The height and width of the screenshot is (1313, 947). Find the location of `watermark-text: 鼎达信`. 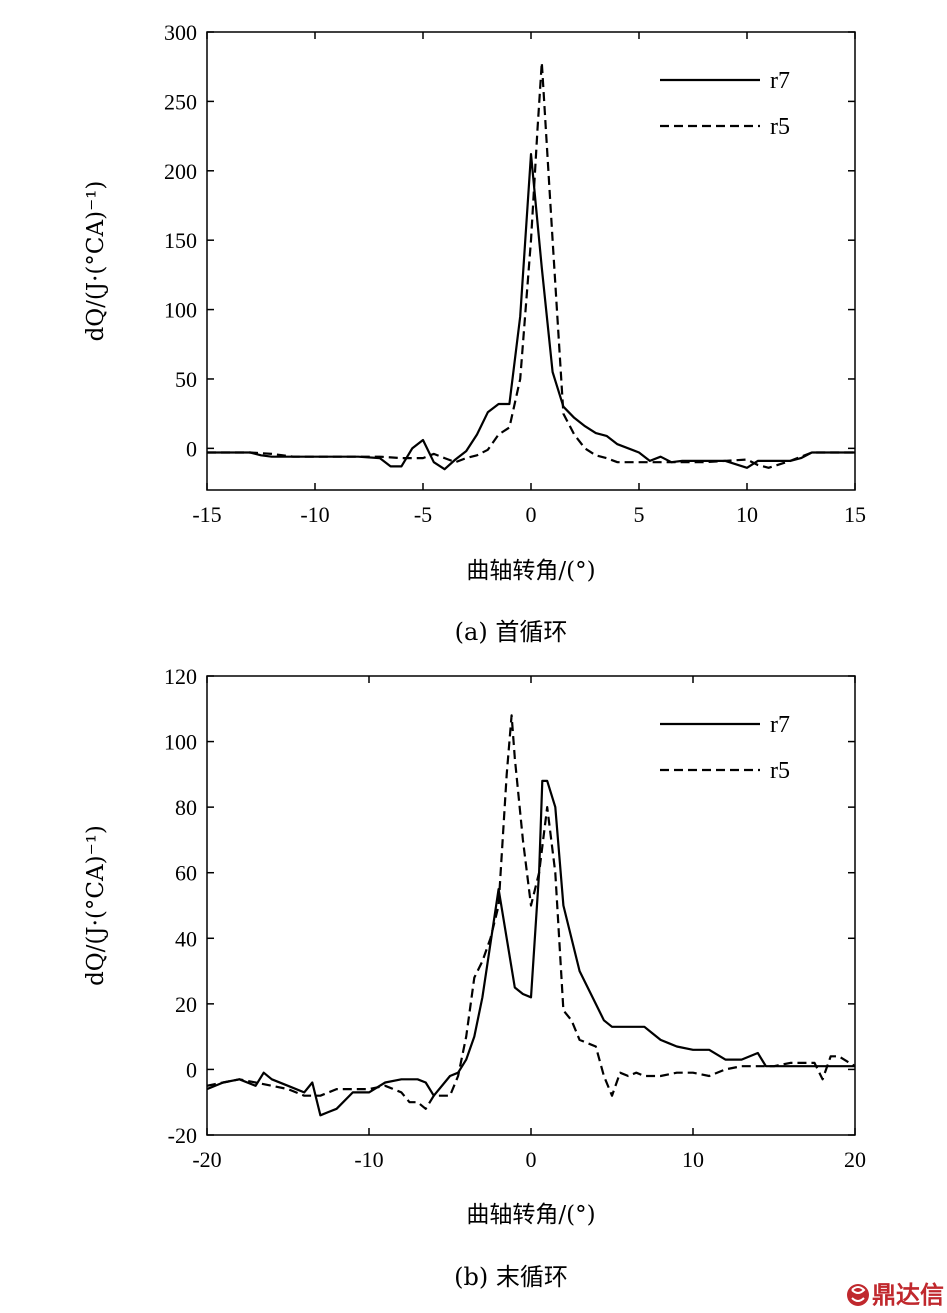

watermark-text: 鼎达信 is located at coordinates (908, 1295).